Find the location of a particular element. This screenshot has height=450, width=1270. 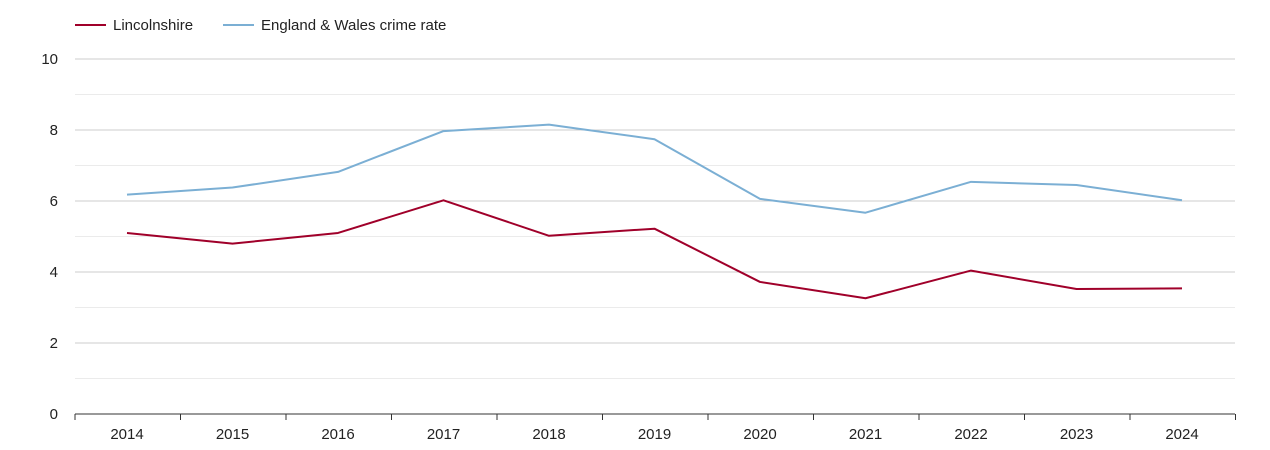

x-tick-label: 2015 is located at coordinates (232, 434).